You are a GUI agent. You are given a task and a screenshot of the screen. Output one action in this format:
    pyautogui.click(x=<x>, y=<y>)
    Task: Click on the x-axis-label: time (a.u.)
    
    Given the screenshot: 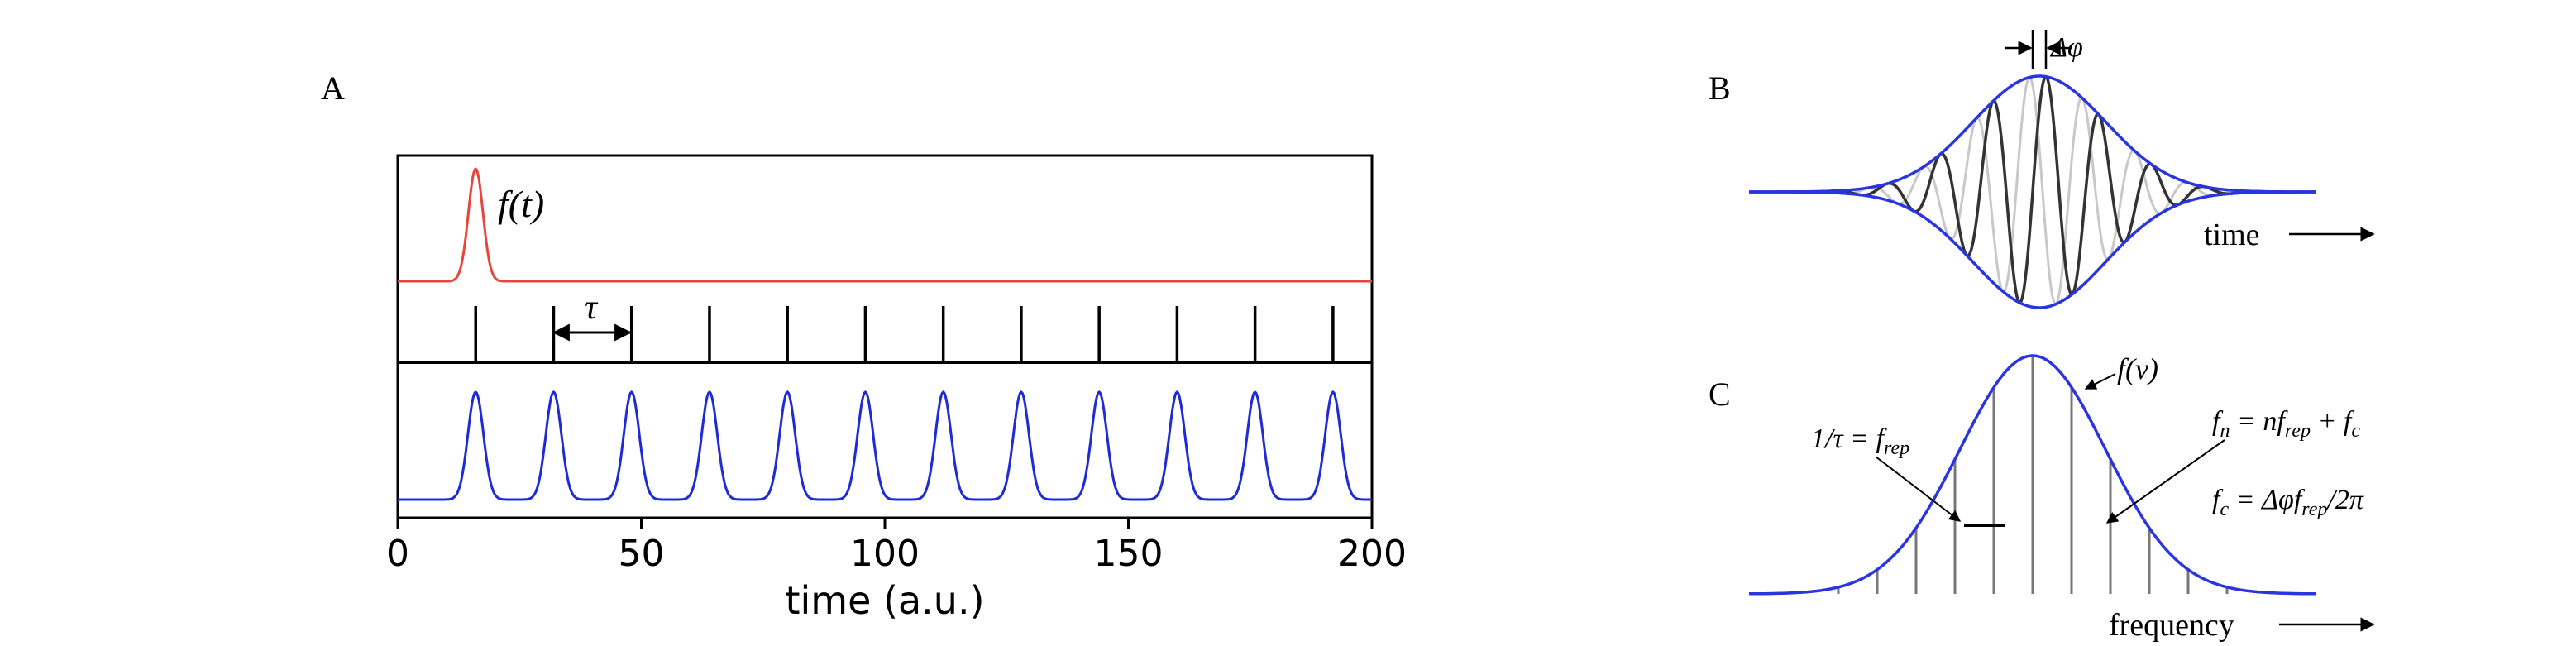 What is the action you would take?
    pyautogui.click(x=884, y=600)
    